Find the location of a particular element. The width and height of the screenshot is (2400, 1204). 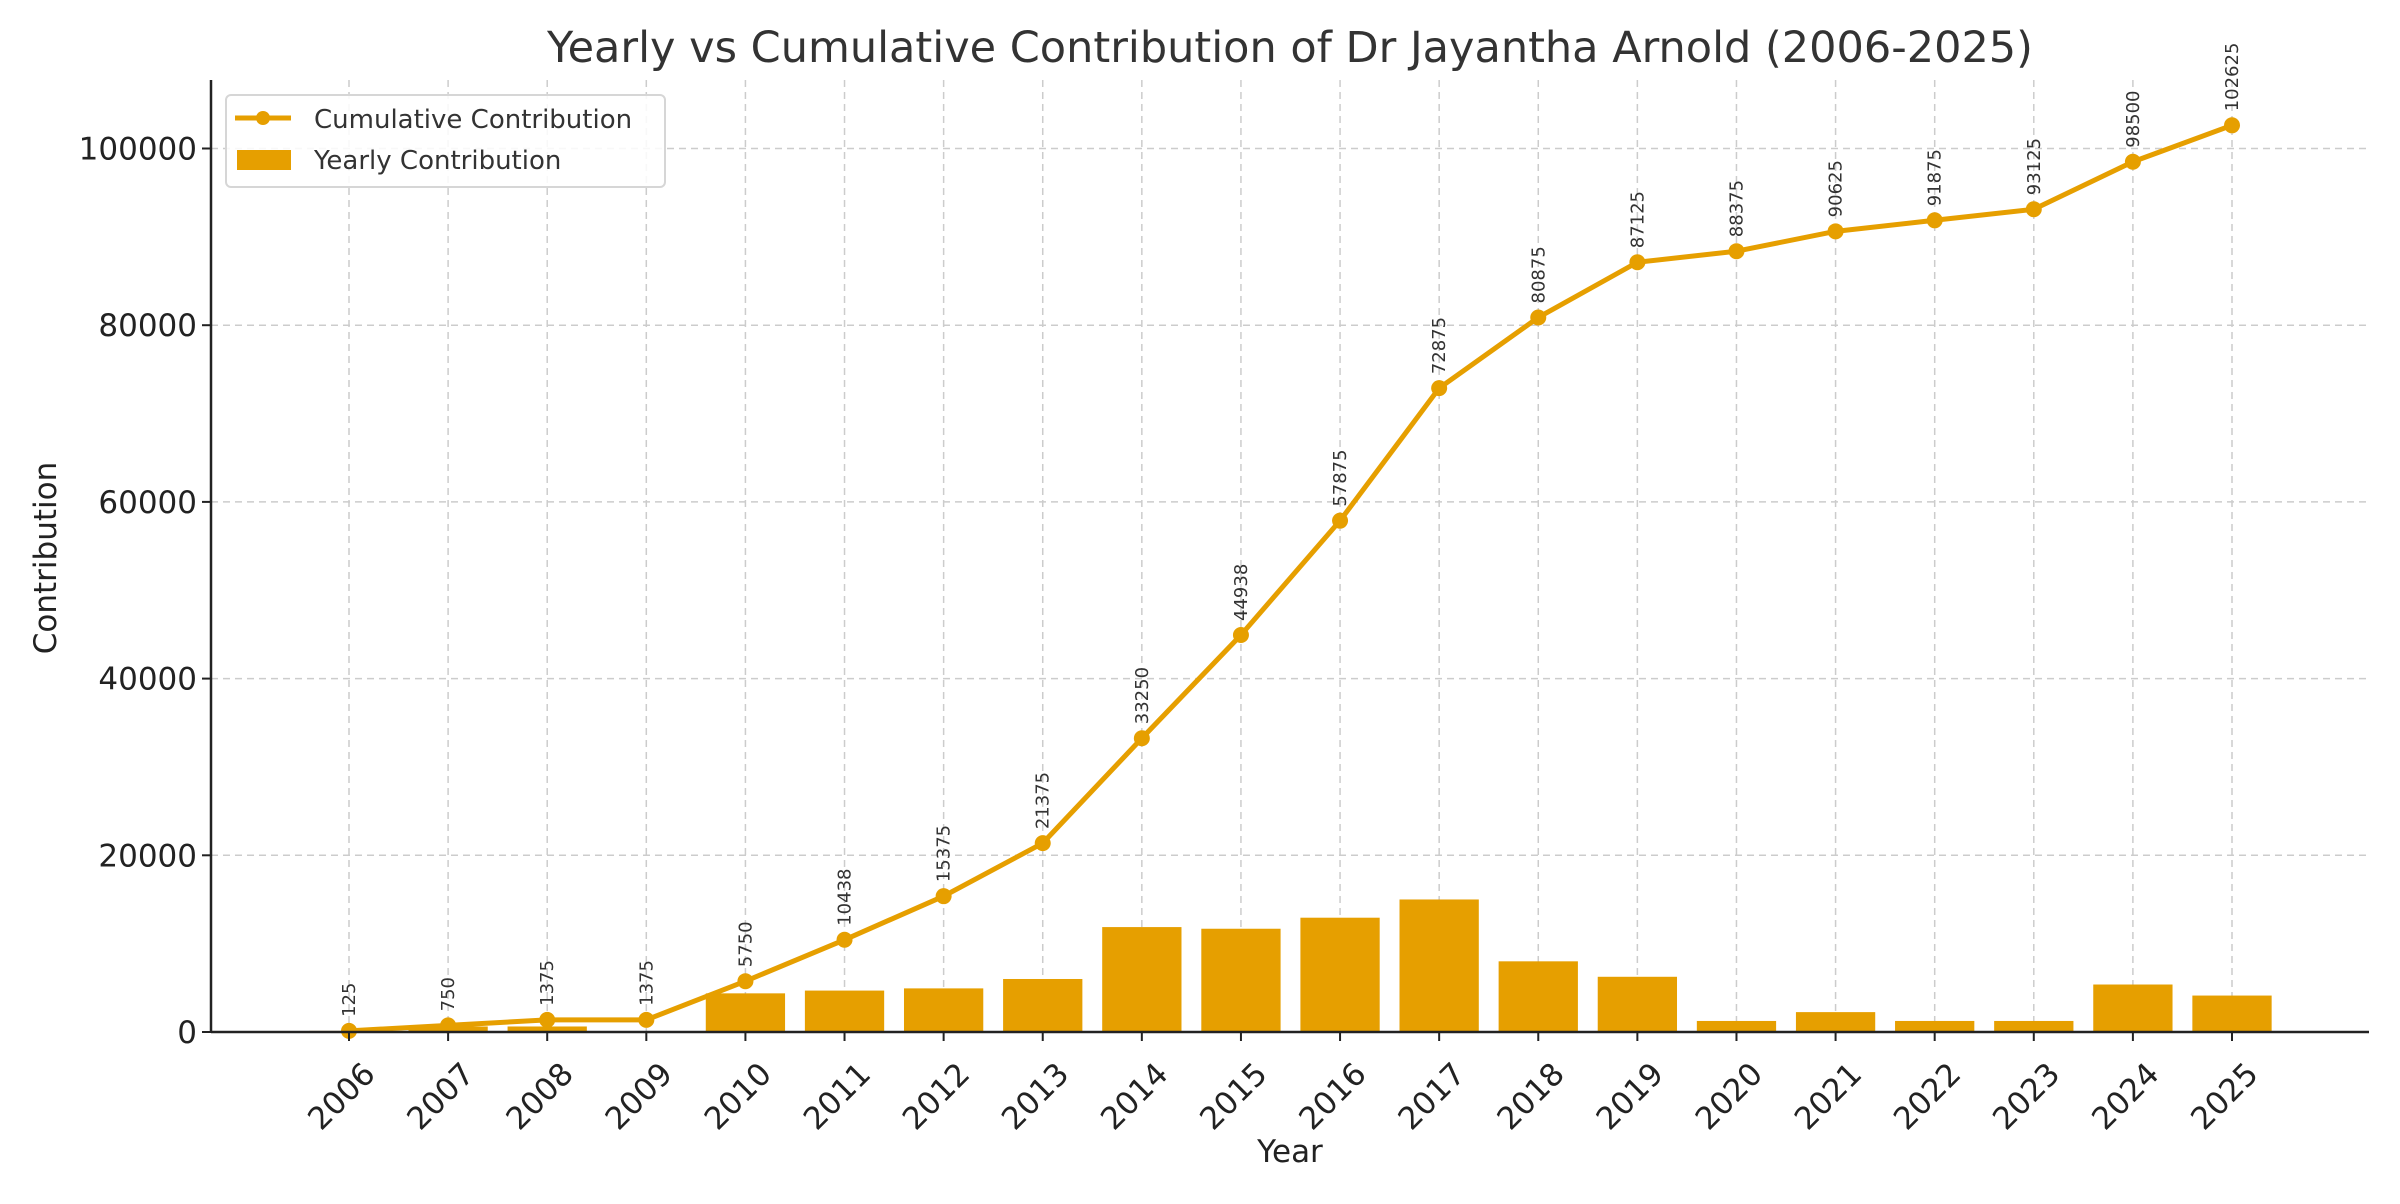

x-tick-label-2009: 2009 is located at coordinates (639, 1096).